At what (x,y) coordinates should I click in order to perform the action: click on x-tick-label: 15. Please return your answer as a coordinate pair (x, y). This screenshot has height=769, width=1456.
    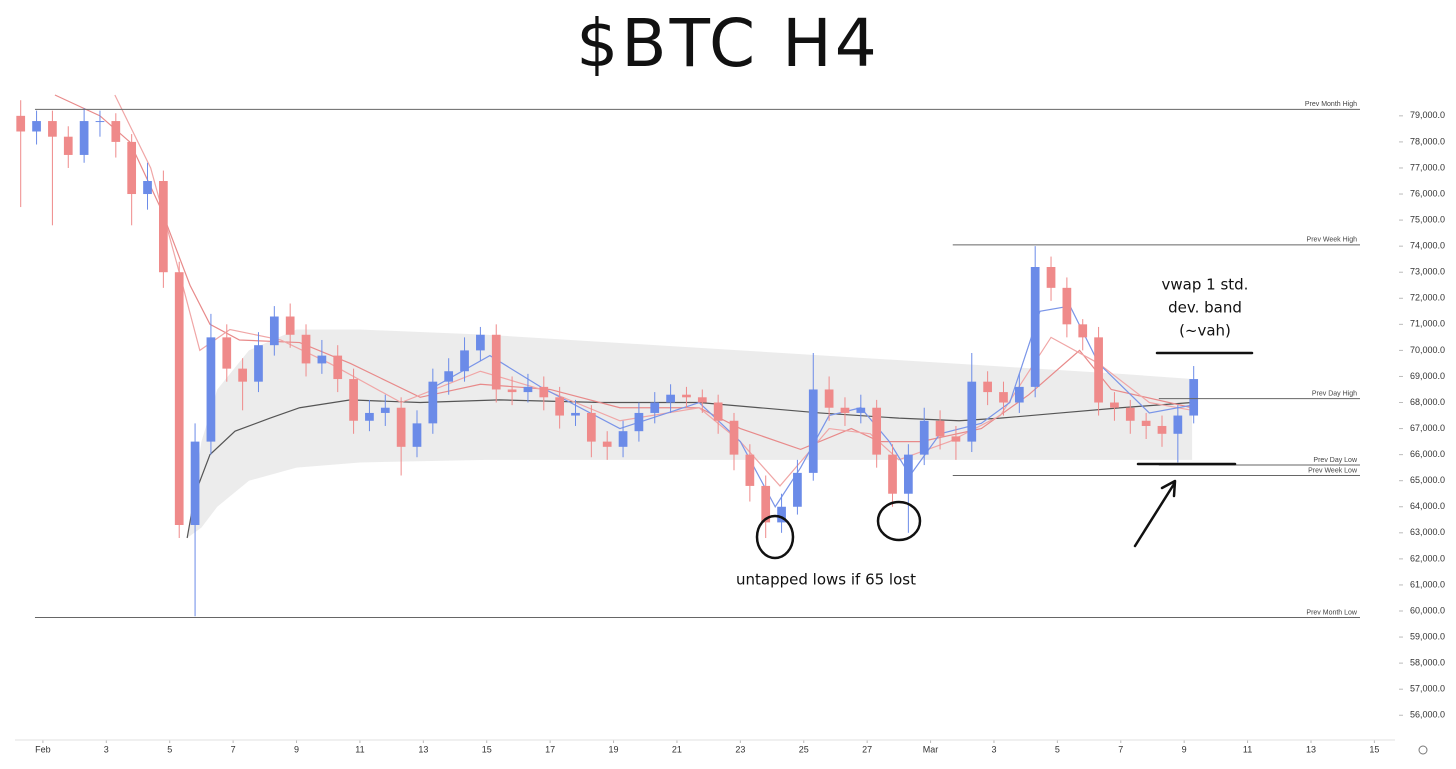
    Looking at the image, I should click on (1374, 749).